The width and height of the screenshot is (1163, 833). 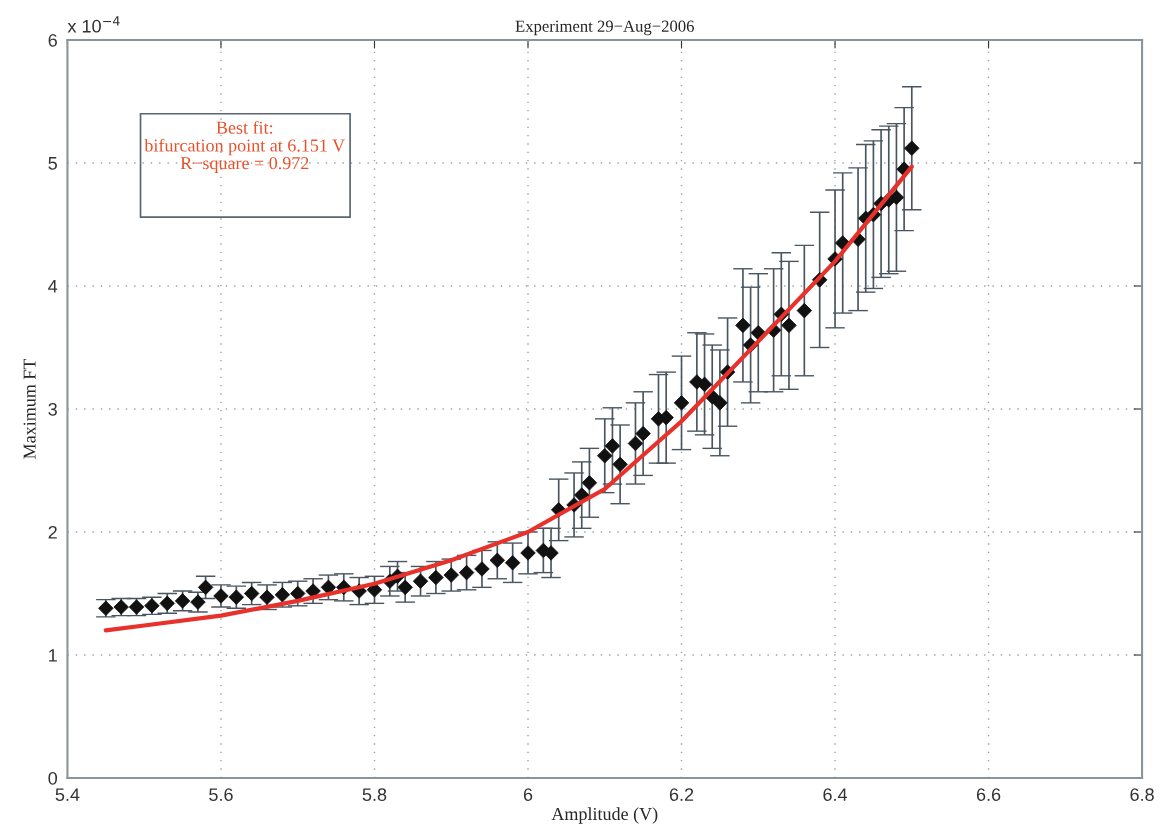 I want to click on x-tick-label: 6.8, so click(x=1142, y=795).